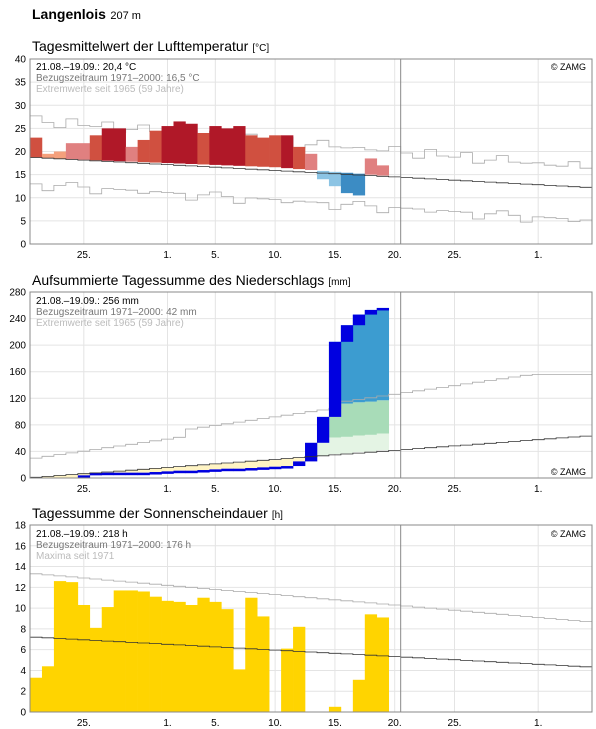 Image resolution: width=596 pixels, height=729 pixels. Describe the element at coordinates (21, 546) in the screenshot. I see `y-tick-label: 16` at that location.